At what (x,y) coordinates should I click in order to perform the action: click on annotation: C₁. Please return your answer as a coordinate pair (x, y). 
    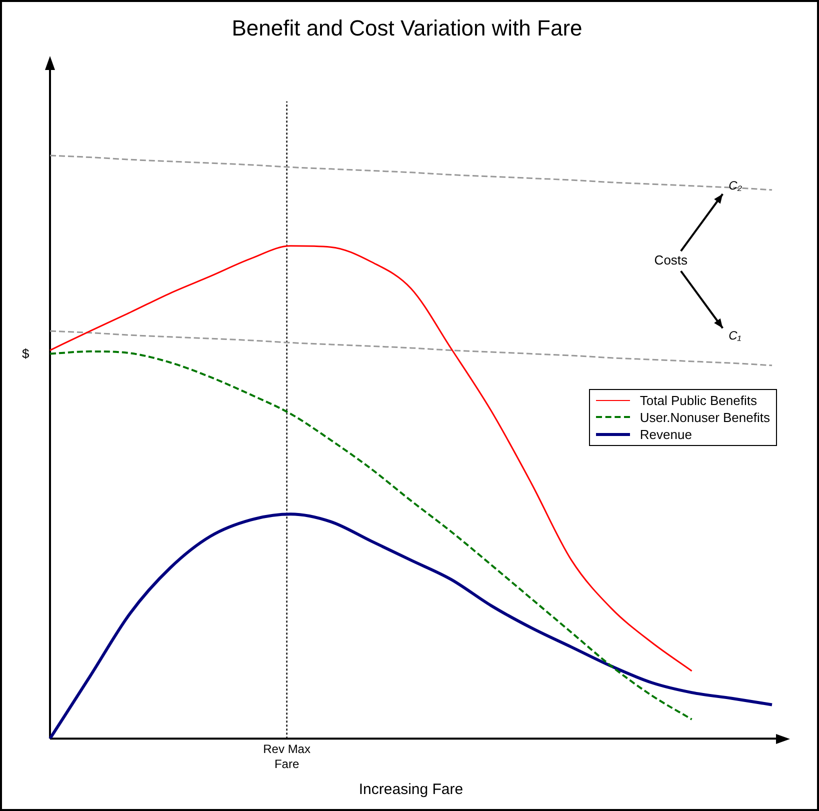
    Looking at the image, I should click on (735, 335).